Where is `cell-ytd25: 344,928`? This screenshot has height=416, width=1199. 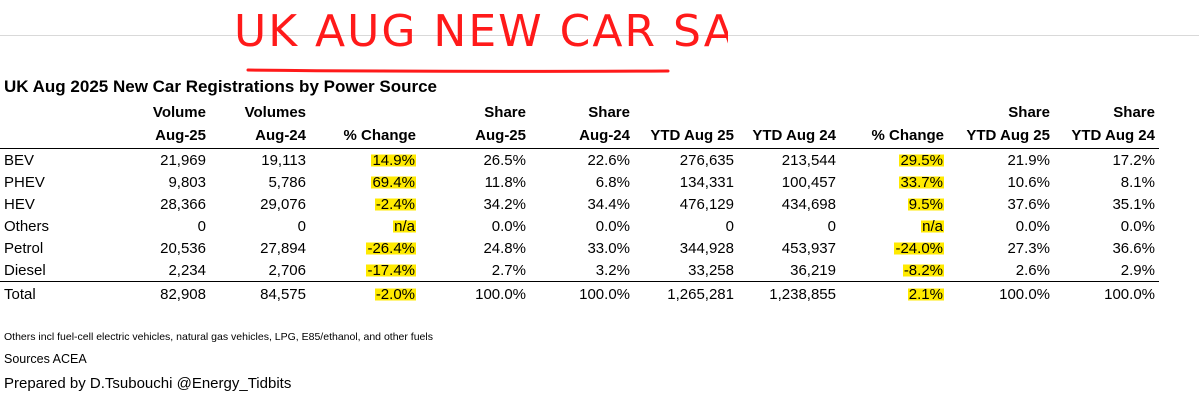
cell-ytd25: 344,928 is located at coordinates (706, 248).